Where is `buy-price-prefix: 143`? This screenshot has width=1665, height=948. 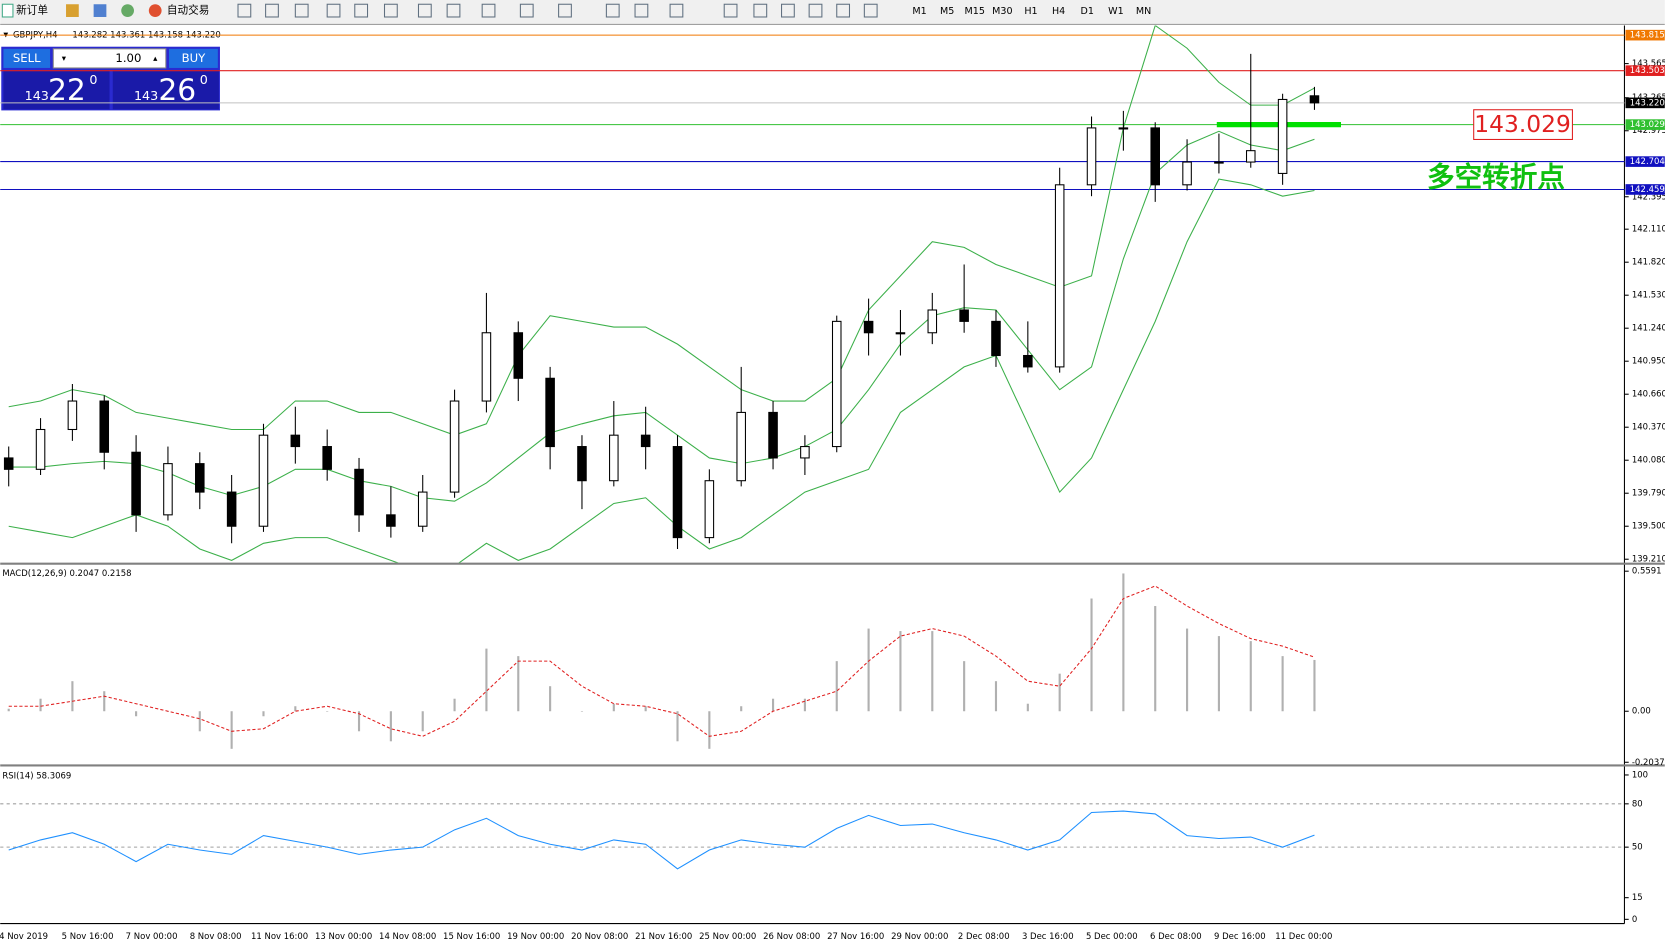 buy-price-prefix: 143 is located at coordinates (146, 96).